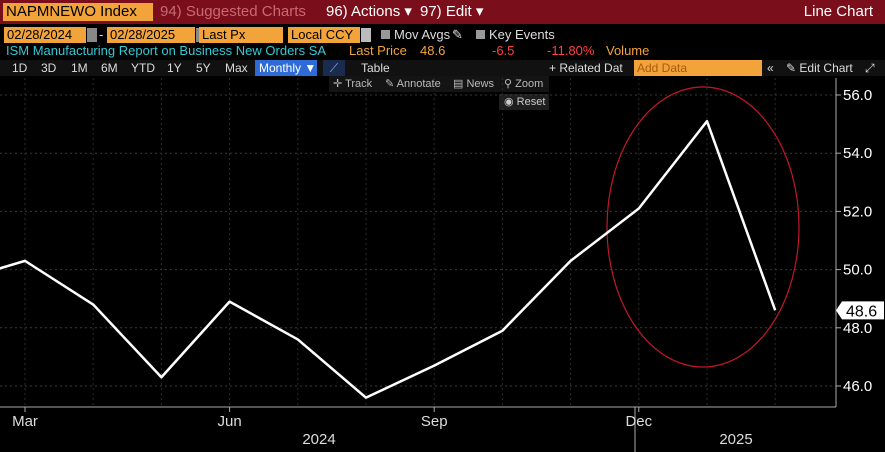 Image resolution: width=885 pixels, height=452 pixels. What do you see at coordinates (857, 241) in the screenshot?
I see `y-axis-labels: 56.0 54.0 52.0 50.0 48.0 46.0` at bounding box center [857, 241].